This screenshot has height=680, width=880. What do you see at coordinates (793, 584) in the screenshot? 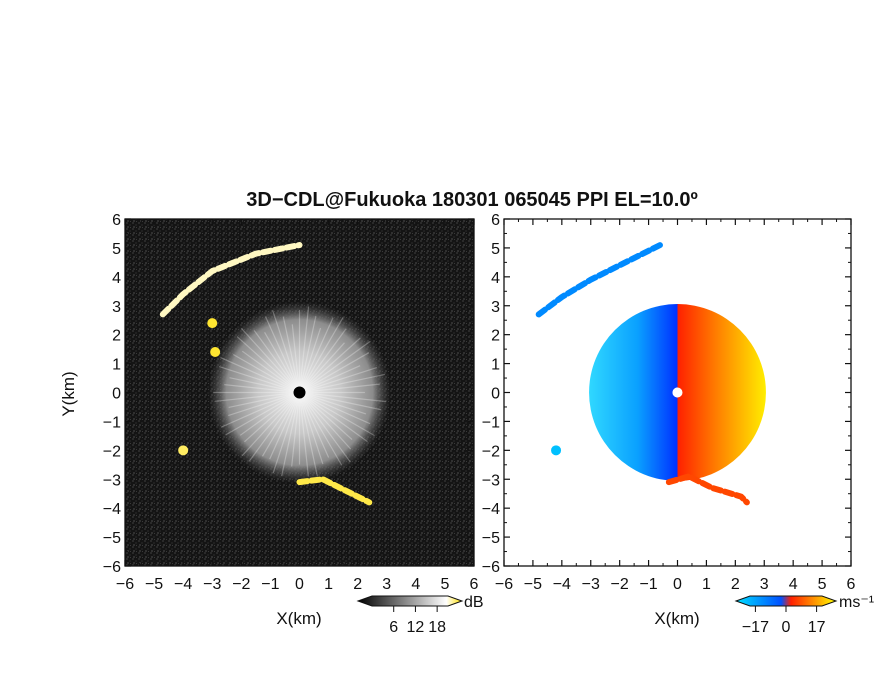
I see `velocity-x-tick-label: 4` at bounding box center [793, 584].